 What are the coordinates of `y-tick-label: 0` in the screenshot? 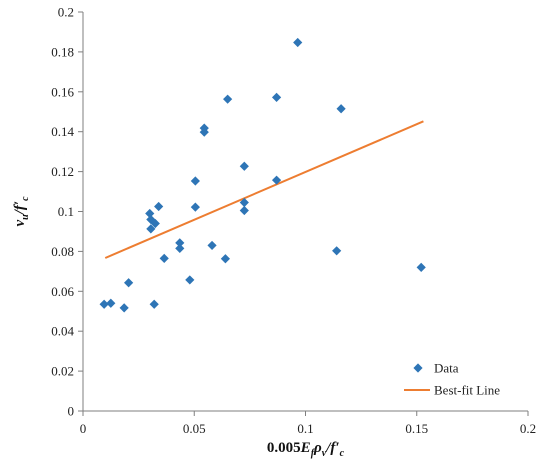 It's located at (71, 411).